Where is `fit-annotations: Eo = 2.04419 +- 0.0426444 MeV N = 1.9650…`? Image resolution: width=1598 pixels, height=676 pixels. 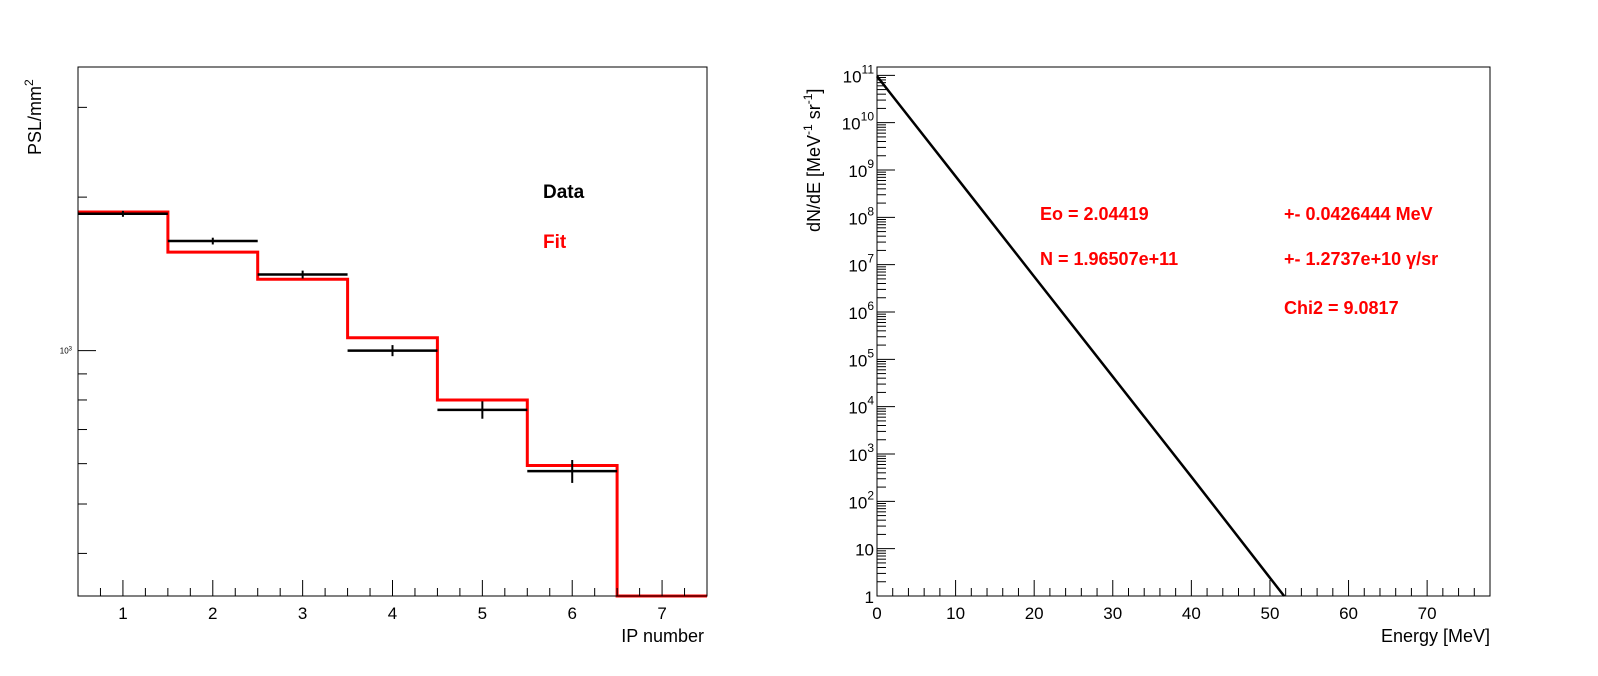 fit-annotations: Eo = 2.04419 +- 0.0426444 MeV N = 1.9650… is located at coordinates (1239, 261).